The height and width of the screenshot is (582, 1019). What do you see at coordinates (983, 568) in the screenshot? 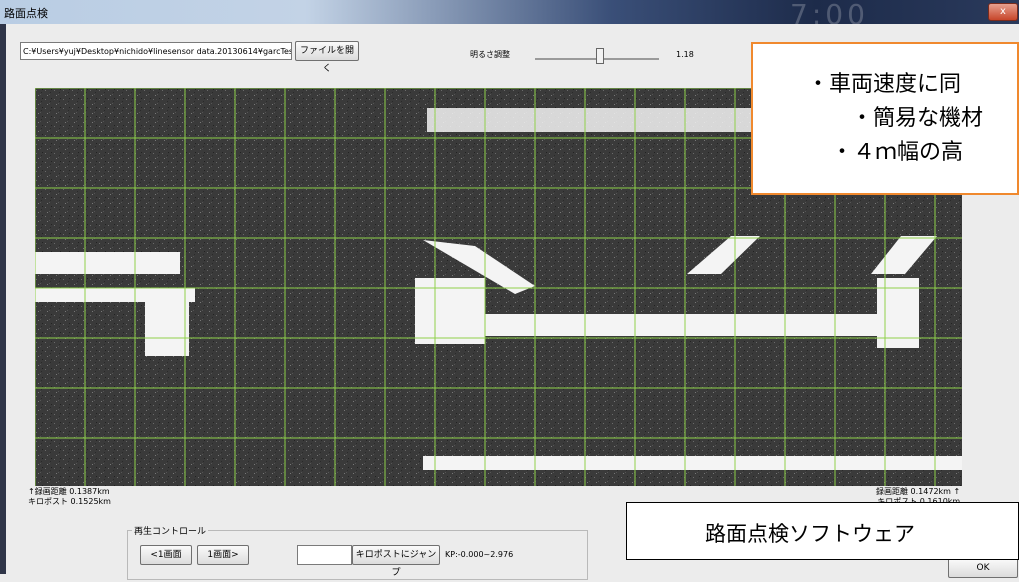
I see `ok-button: OK` at bounding box center [983, 568].